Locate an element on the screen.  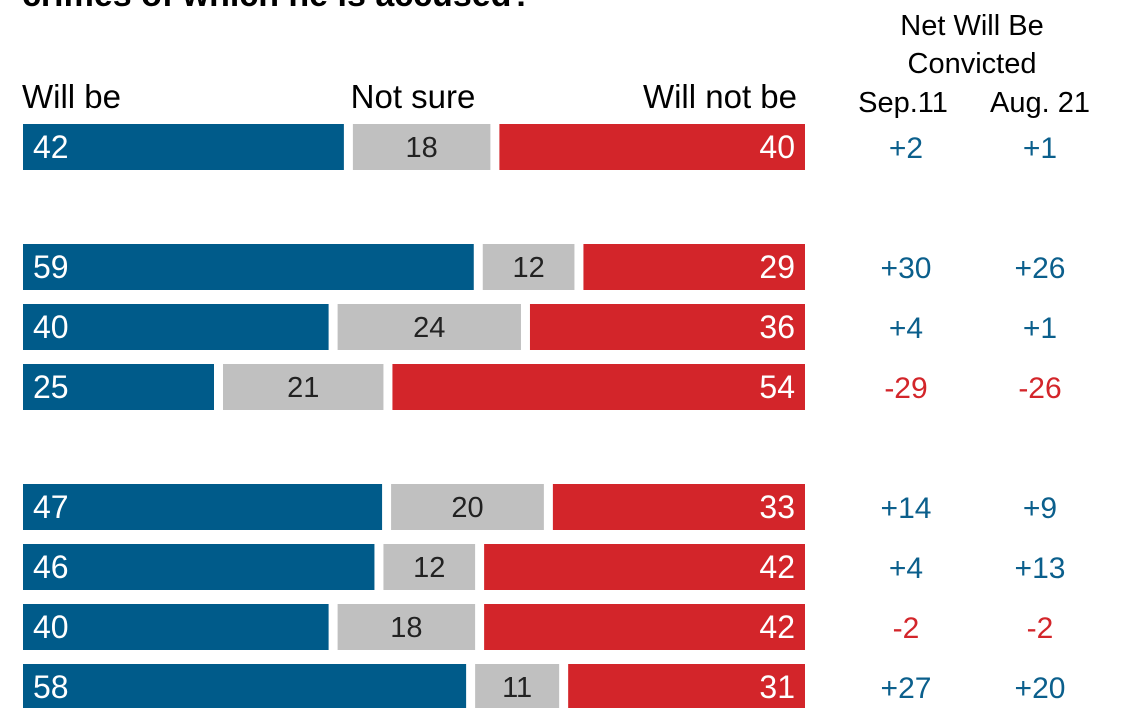
bar-label-will-not-be: 31 is located at coordinates (777, 687).